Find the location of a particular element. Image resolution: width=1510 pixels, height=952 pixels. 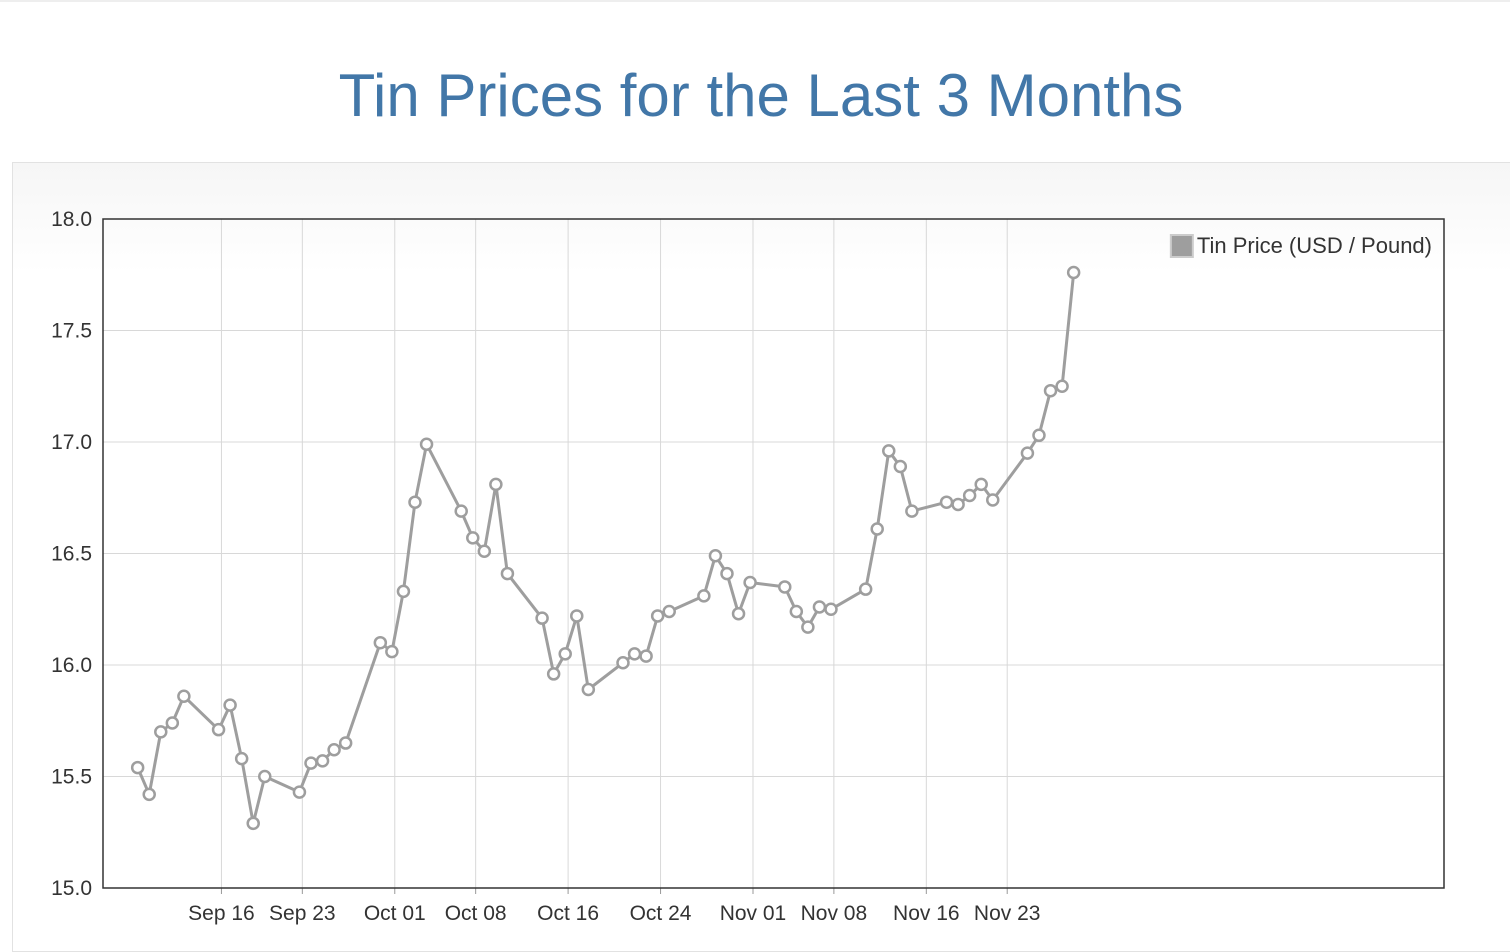

x-tick-label: Oct 08 is located at coordinates (476, 913).